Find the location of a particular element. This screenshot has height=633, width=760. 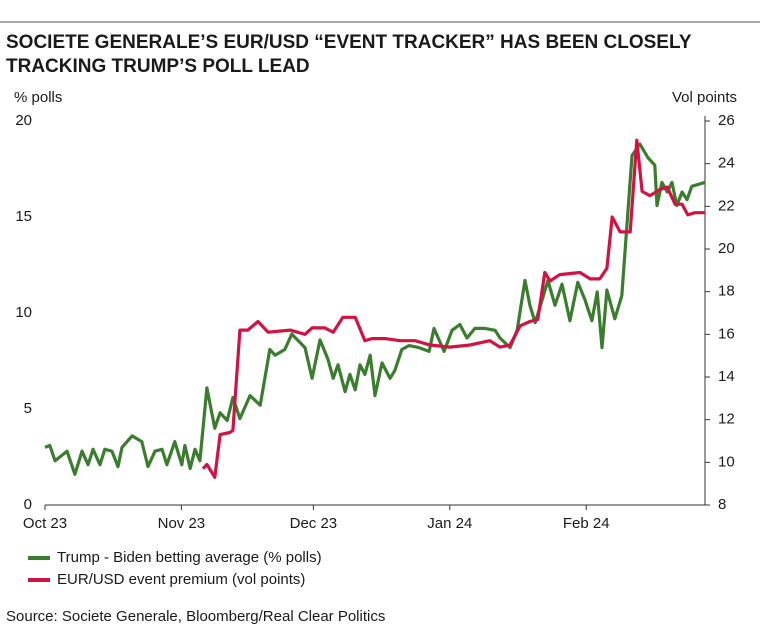

y-tick-label: 10 is located at coordinates (23, 312).